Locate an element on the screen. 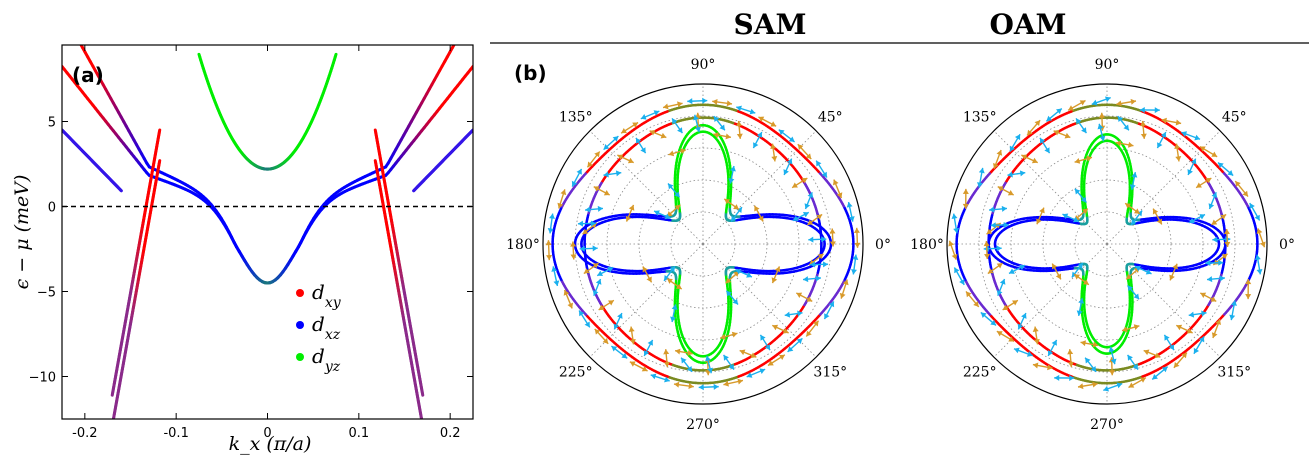 The image size is (1309, 460). x-tick-label: 0 is located at coordinates (267, 433).